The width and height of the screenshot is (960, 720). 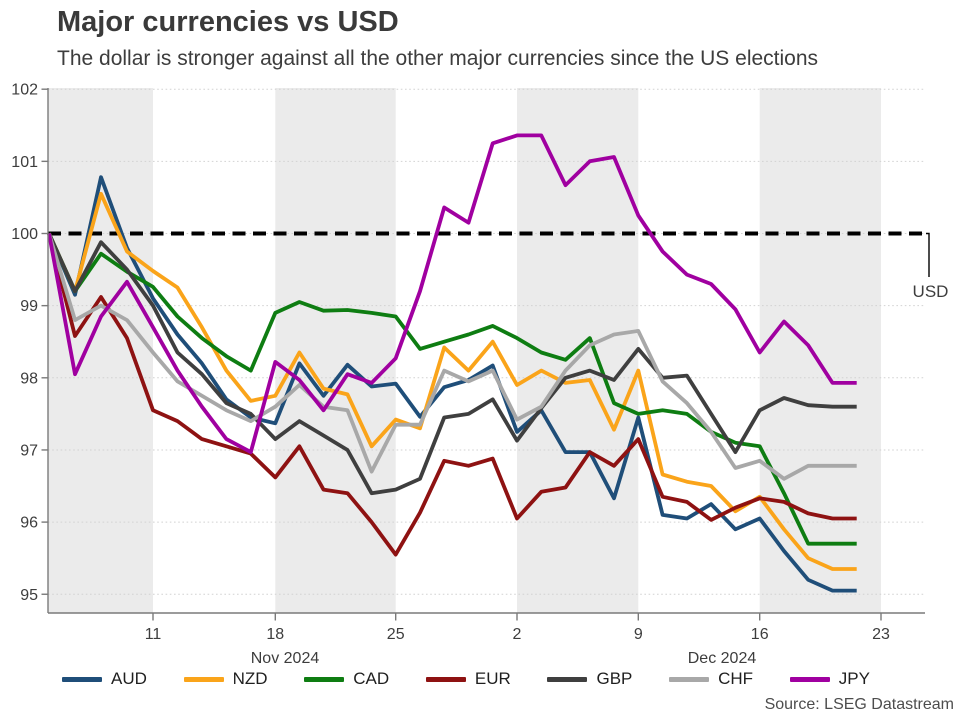 I want to click on y-tick-label-101: 101, so click(x=24, y=162).